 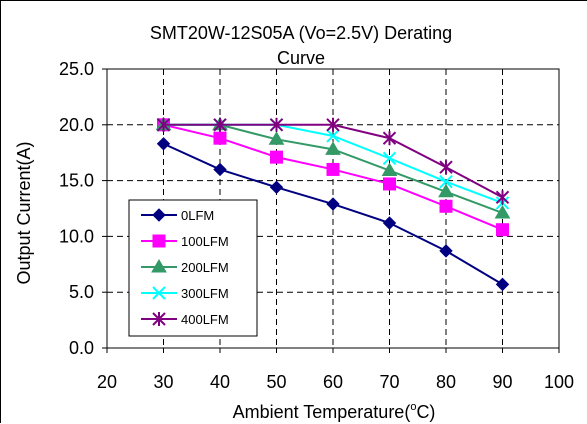 I want to click on legend-label-300LFM: 300LFM, so click(x=205, y=293).